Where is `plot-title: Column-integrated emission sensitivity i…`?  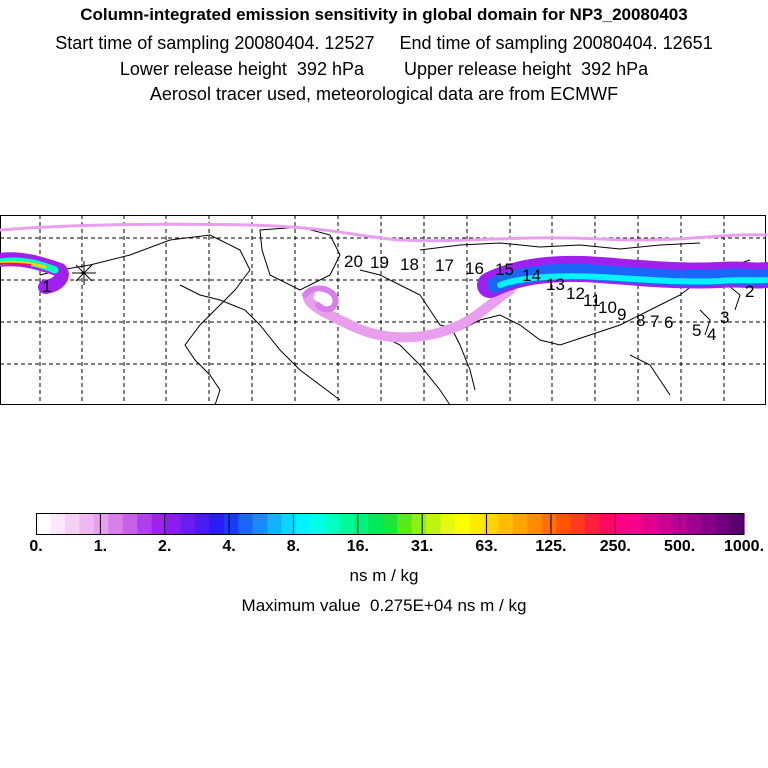 plot-title: Column-integrated emission sensitivity i… is located at coordinates (384, 14).